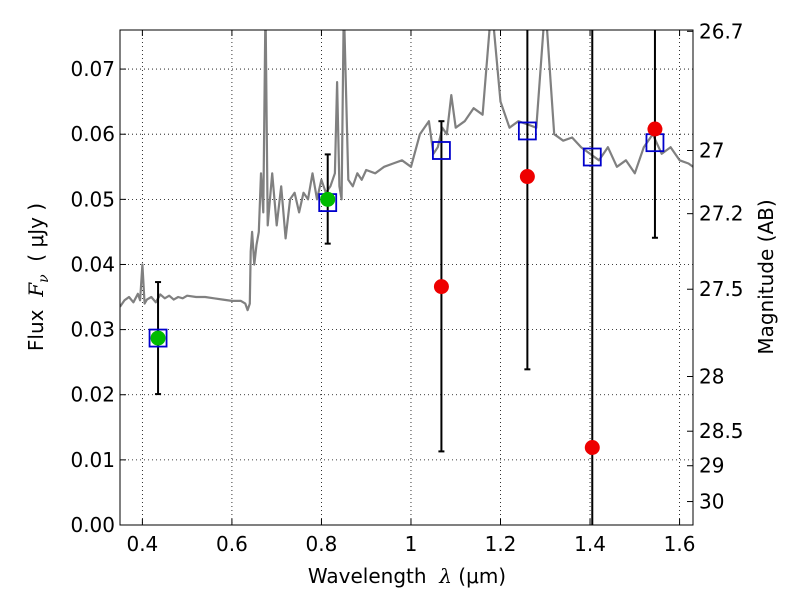 Image resolution: width=800 pixels, height=600 pixels. What do you see at coordinates (680, 544) in the screenshot?
I see `x-tick-label: 1.6` at bounding box center [680, 544].